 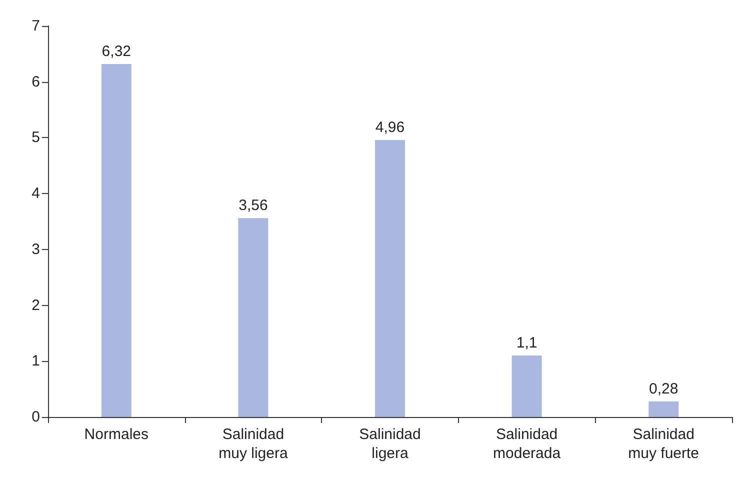 What do you see at coordinates (36, 417) in the screenshot?
I see `y-tick-label: 0` at bounding box center [36, 417].